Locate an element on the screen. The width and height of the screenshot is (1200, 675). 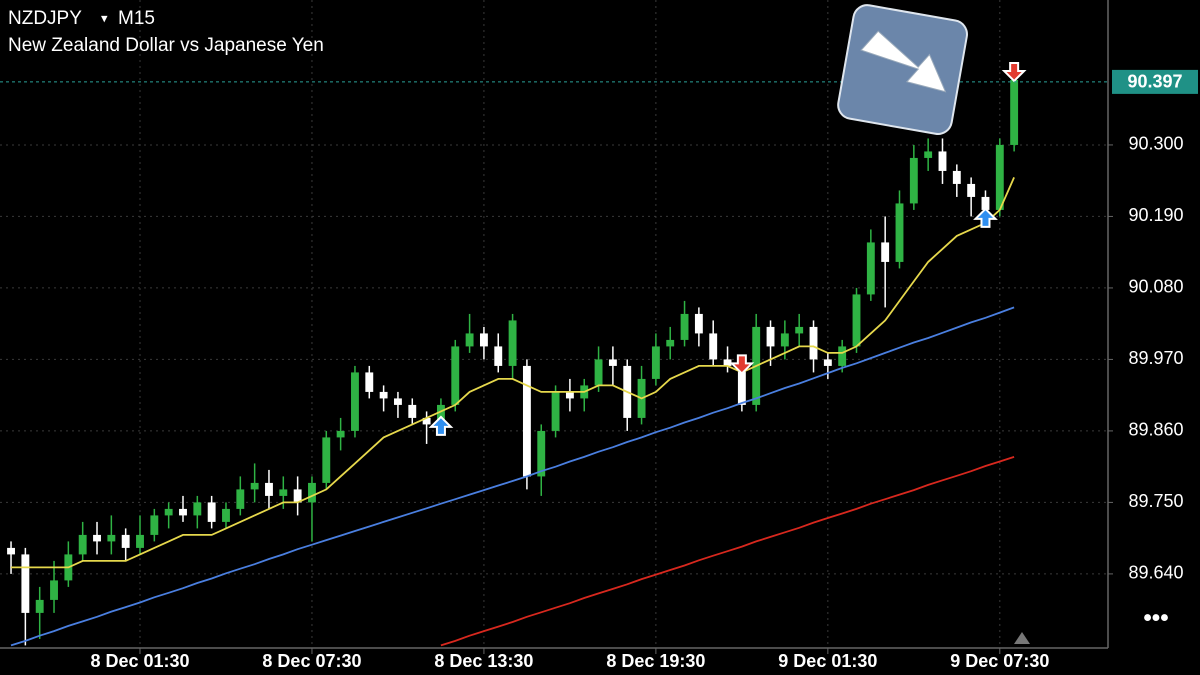
y-tick-label: 90.190 is located at coordinates (1155, 215).